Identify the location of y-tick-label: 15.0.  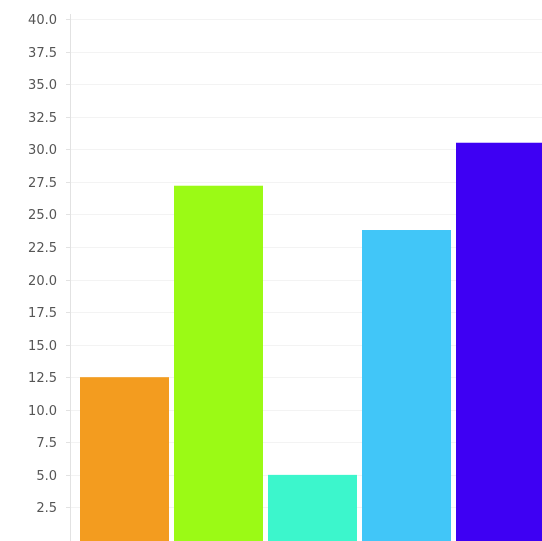
(42, 346).